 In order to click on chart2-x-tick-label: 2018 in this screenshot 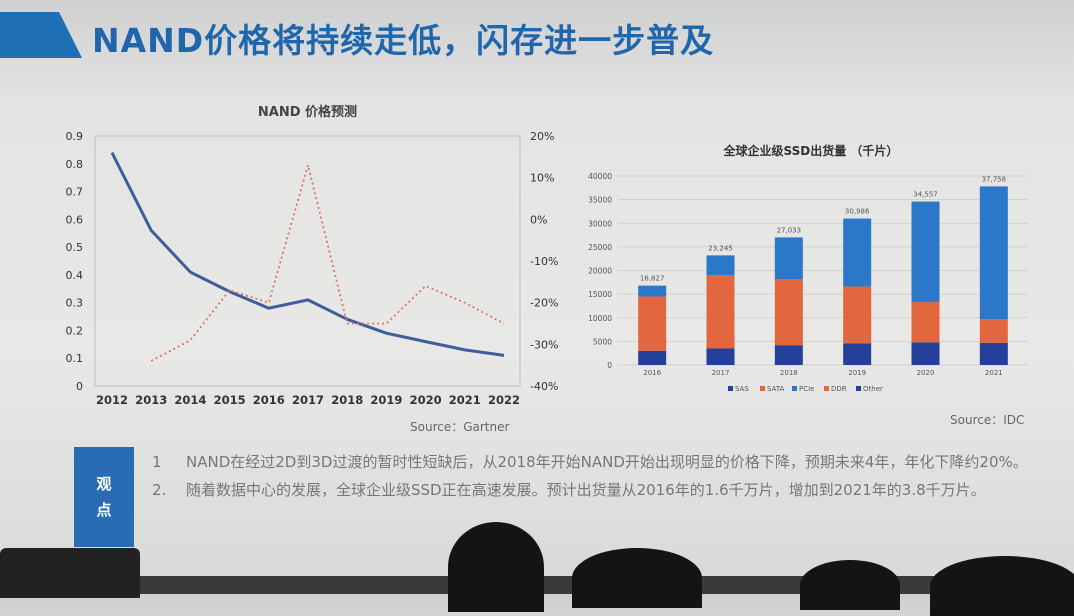, I will do `click(789, 373)`.